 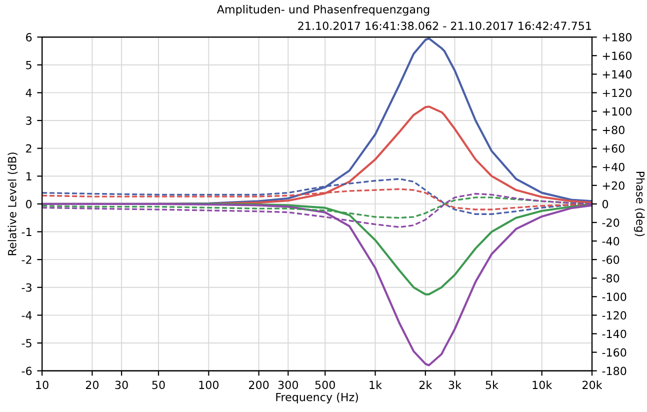 I want to click on y2-tick-label: -180, so click(x=614, y=371).